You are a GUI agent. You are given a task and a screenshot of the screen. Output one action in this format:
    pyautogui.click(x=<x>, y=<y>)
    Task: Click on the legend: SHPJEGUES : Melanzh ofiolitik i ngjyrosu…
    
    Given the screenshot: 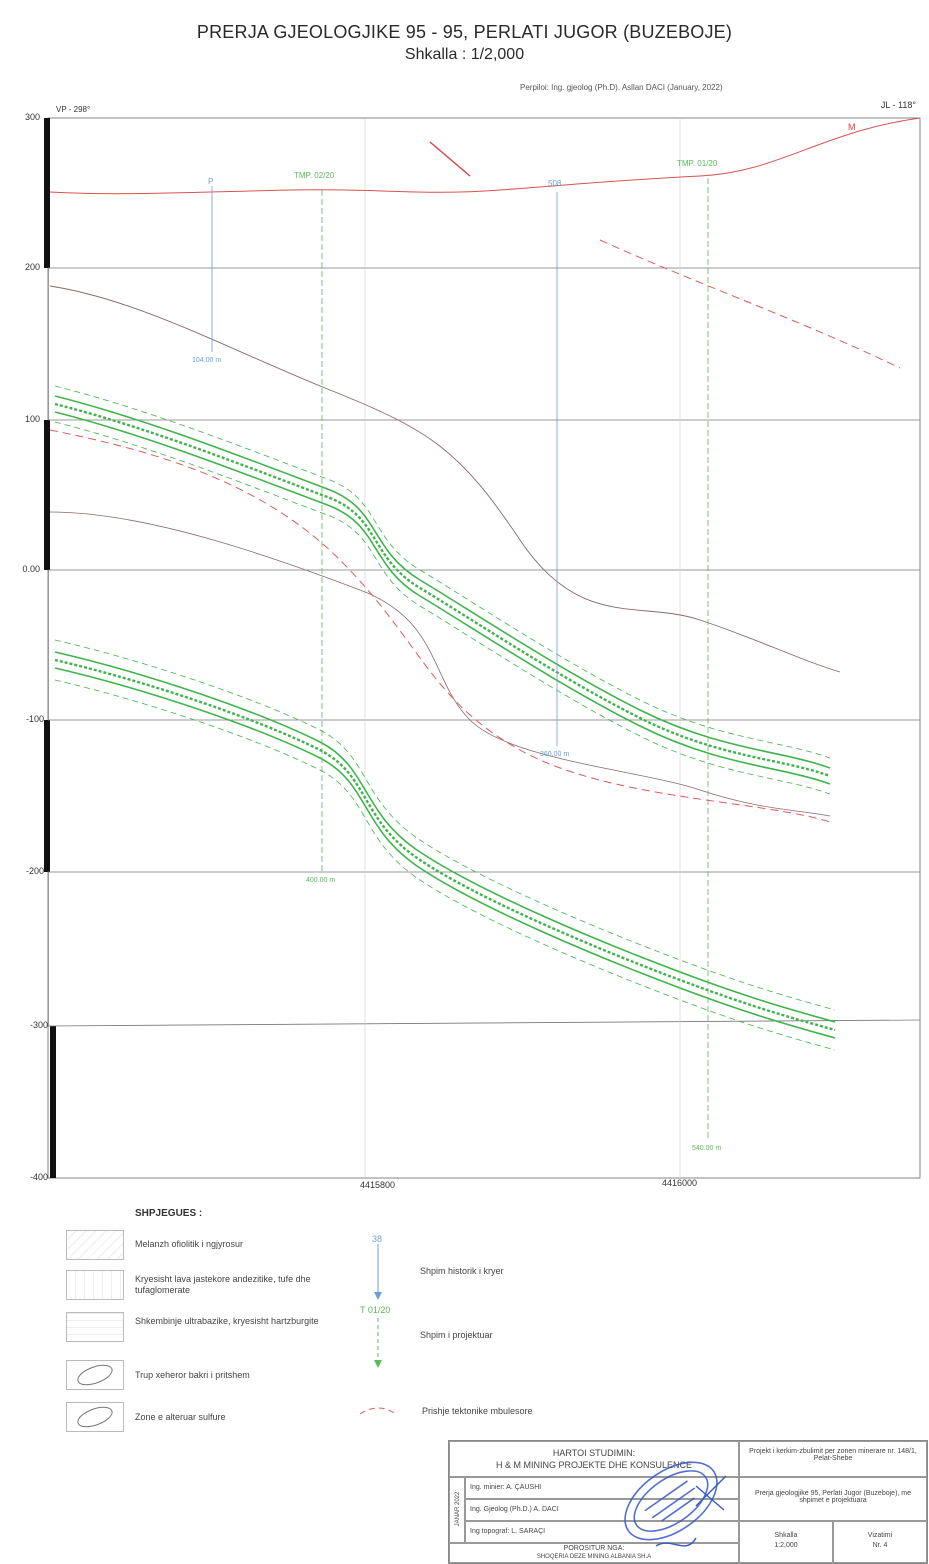 What is the action you would take?
    pyautogui.click(x=340, y=1320)
    